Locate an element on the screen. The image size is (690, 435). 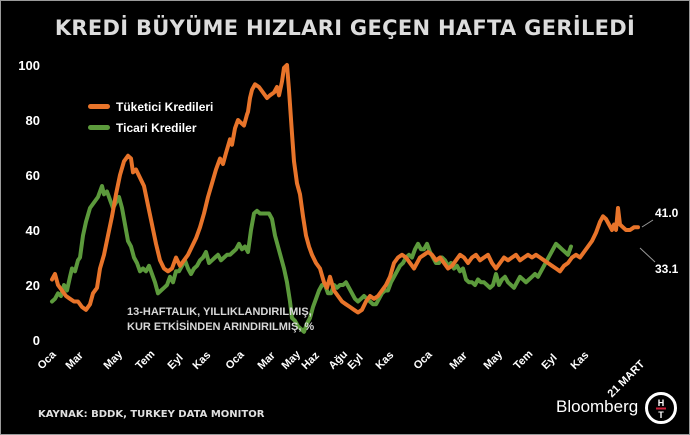
note-line-2: KUR ETKİSİNDEN ARINDIRILMIŞ, % is located at coordinates (221, 327).